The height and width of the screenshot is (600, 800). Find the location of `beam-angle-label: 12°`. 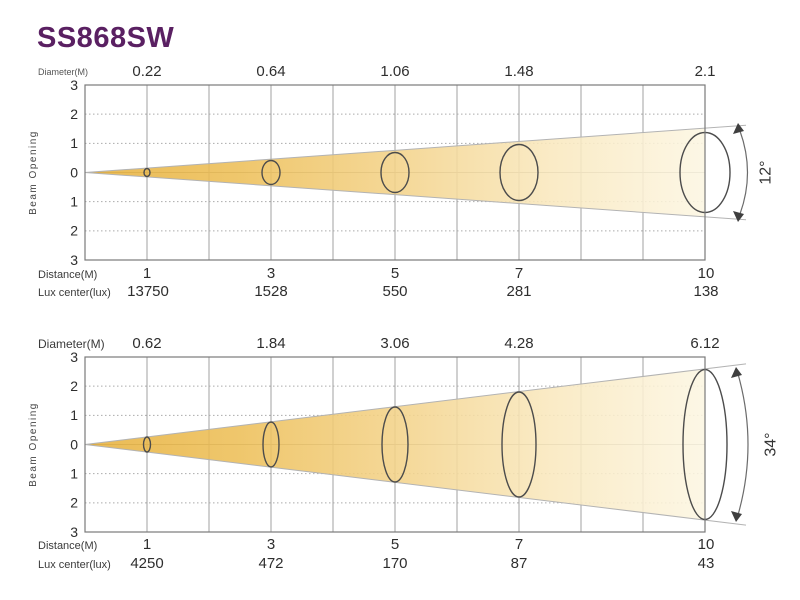

beam-angle-label: 12° is located at coordinates (766, 172).